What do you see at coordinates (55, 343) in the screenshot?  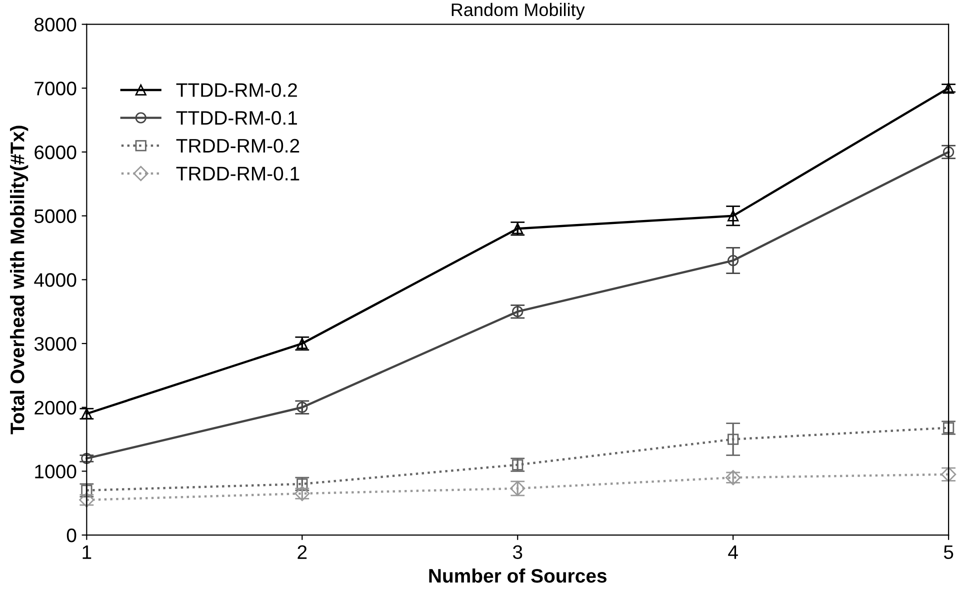 I see `y-tick-label: 3000` at bounding box center [55, 343].